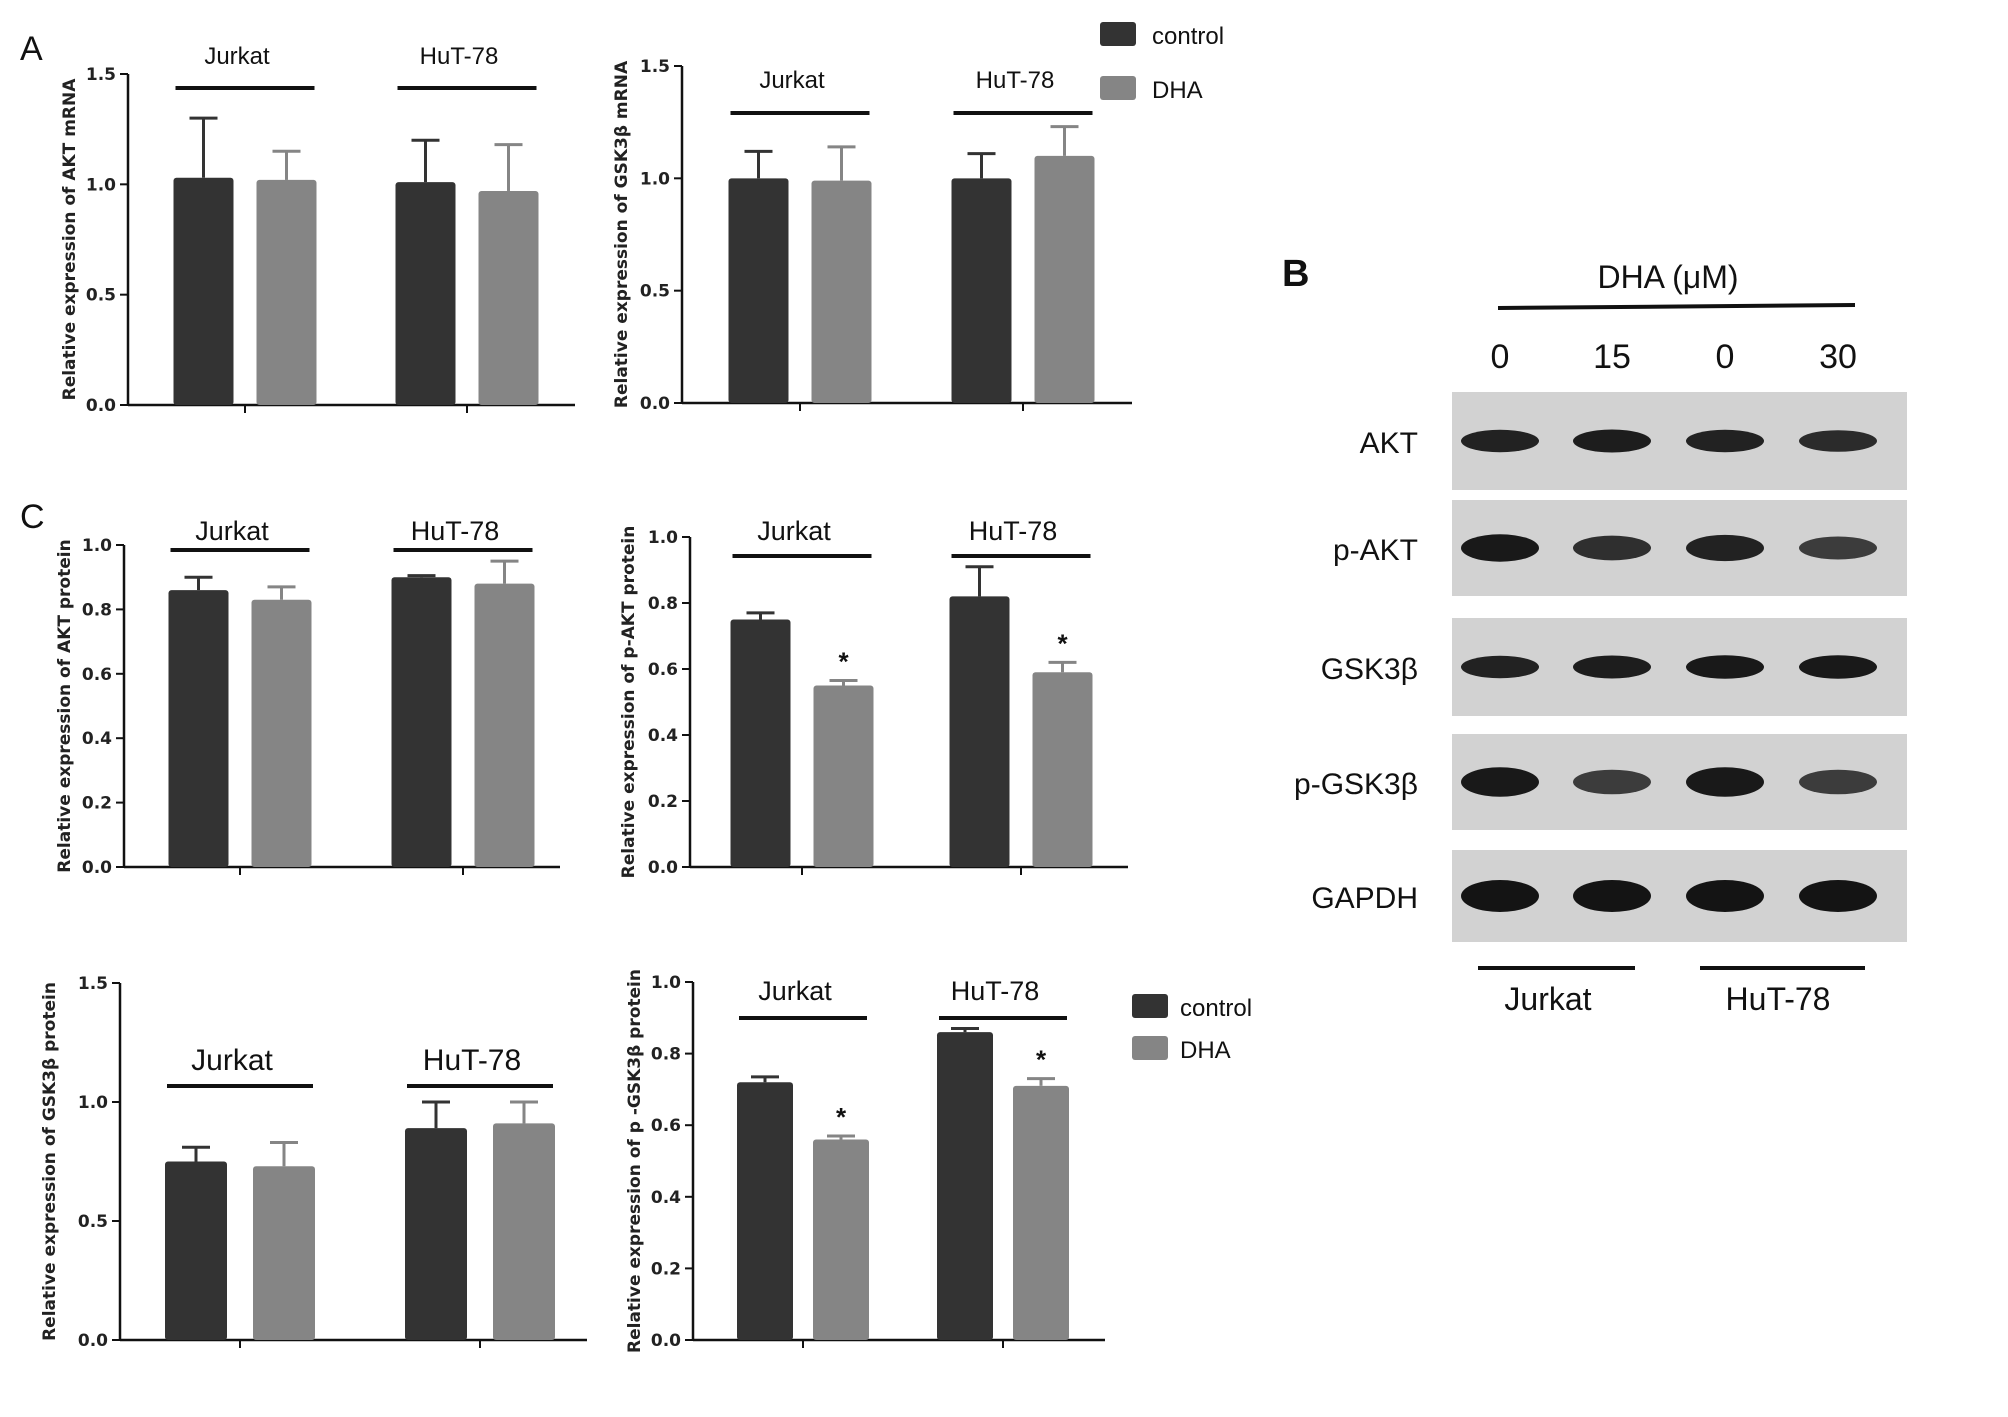 The height and width of the screenshot is (1417, 2008). I want to click on pakt-protein-ytick-label: 0.6, so click(663, 670).